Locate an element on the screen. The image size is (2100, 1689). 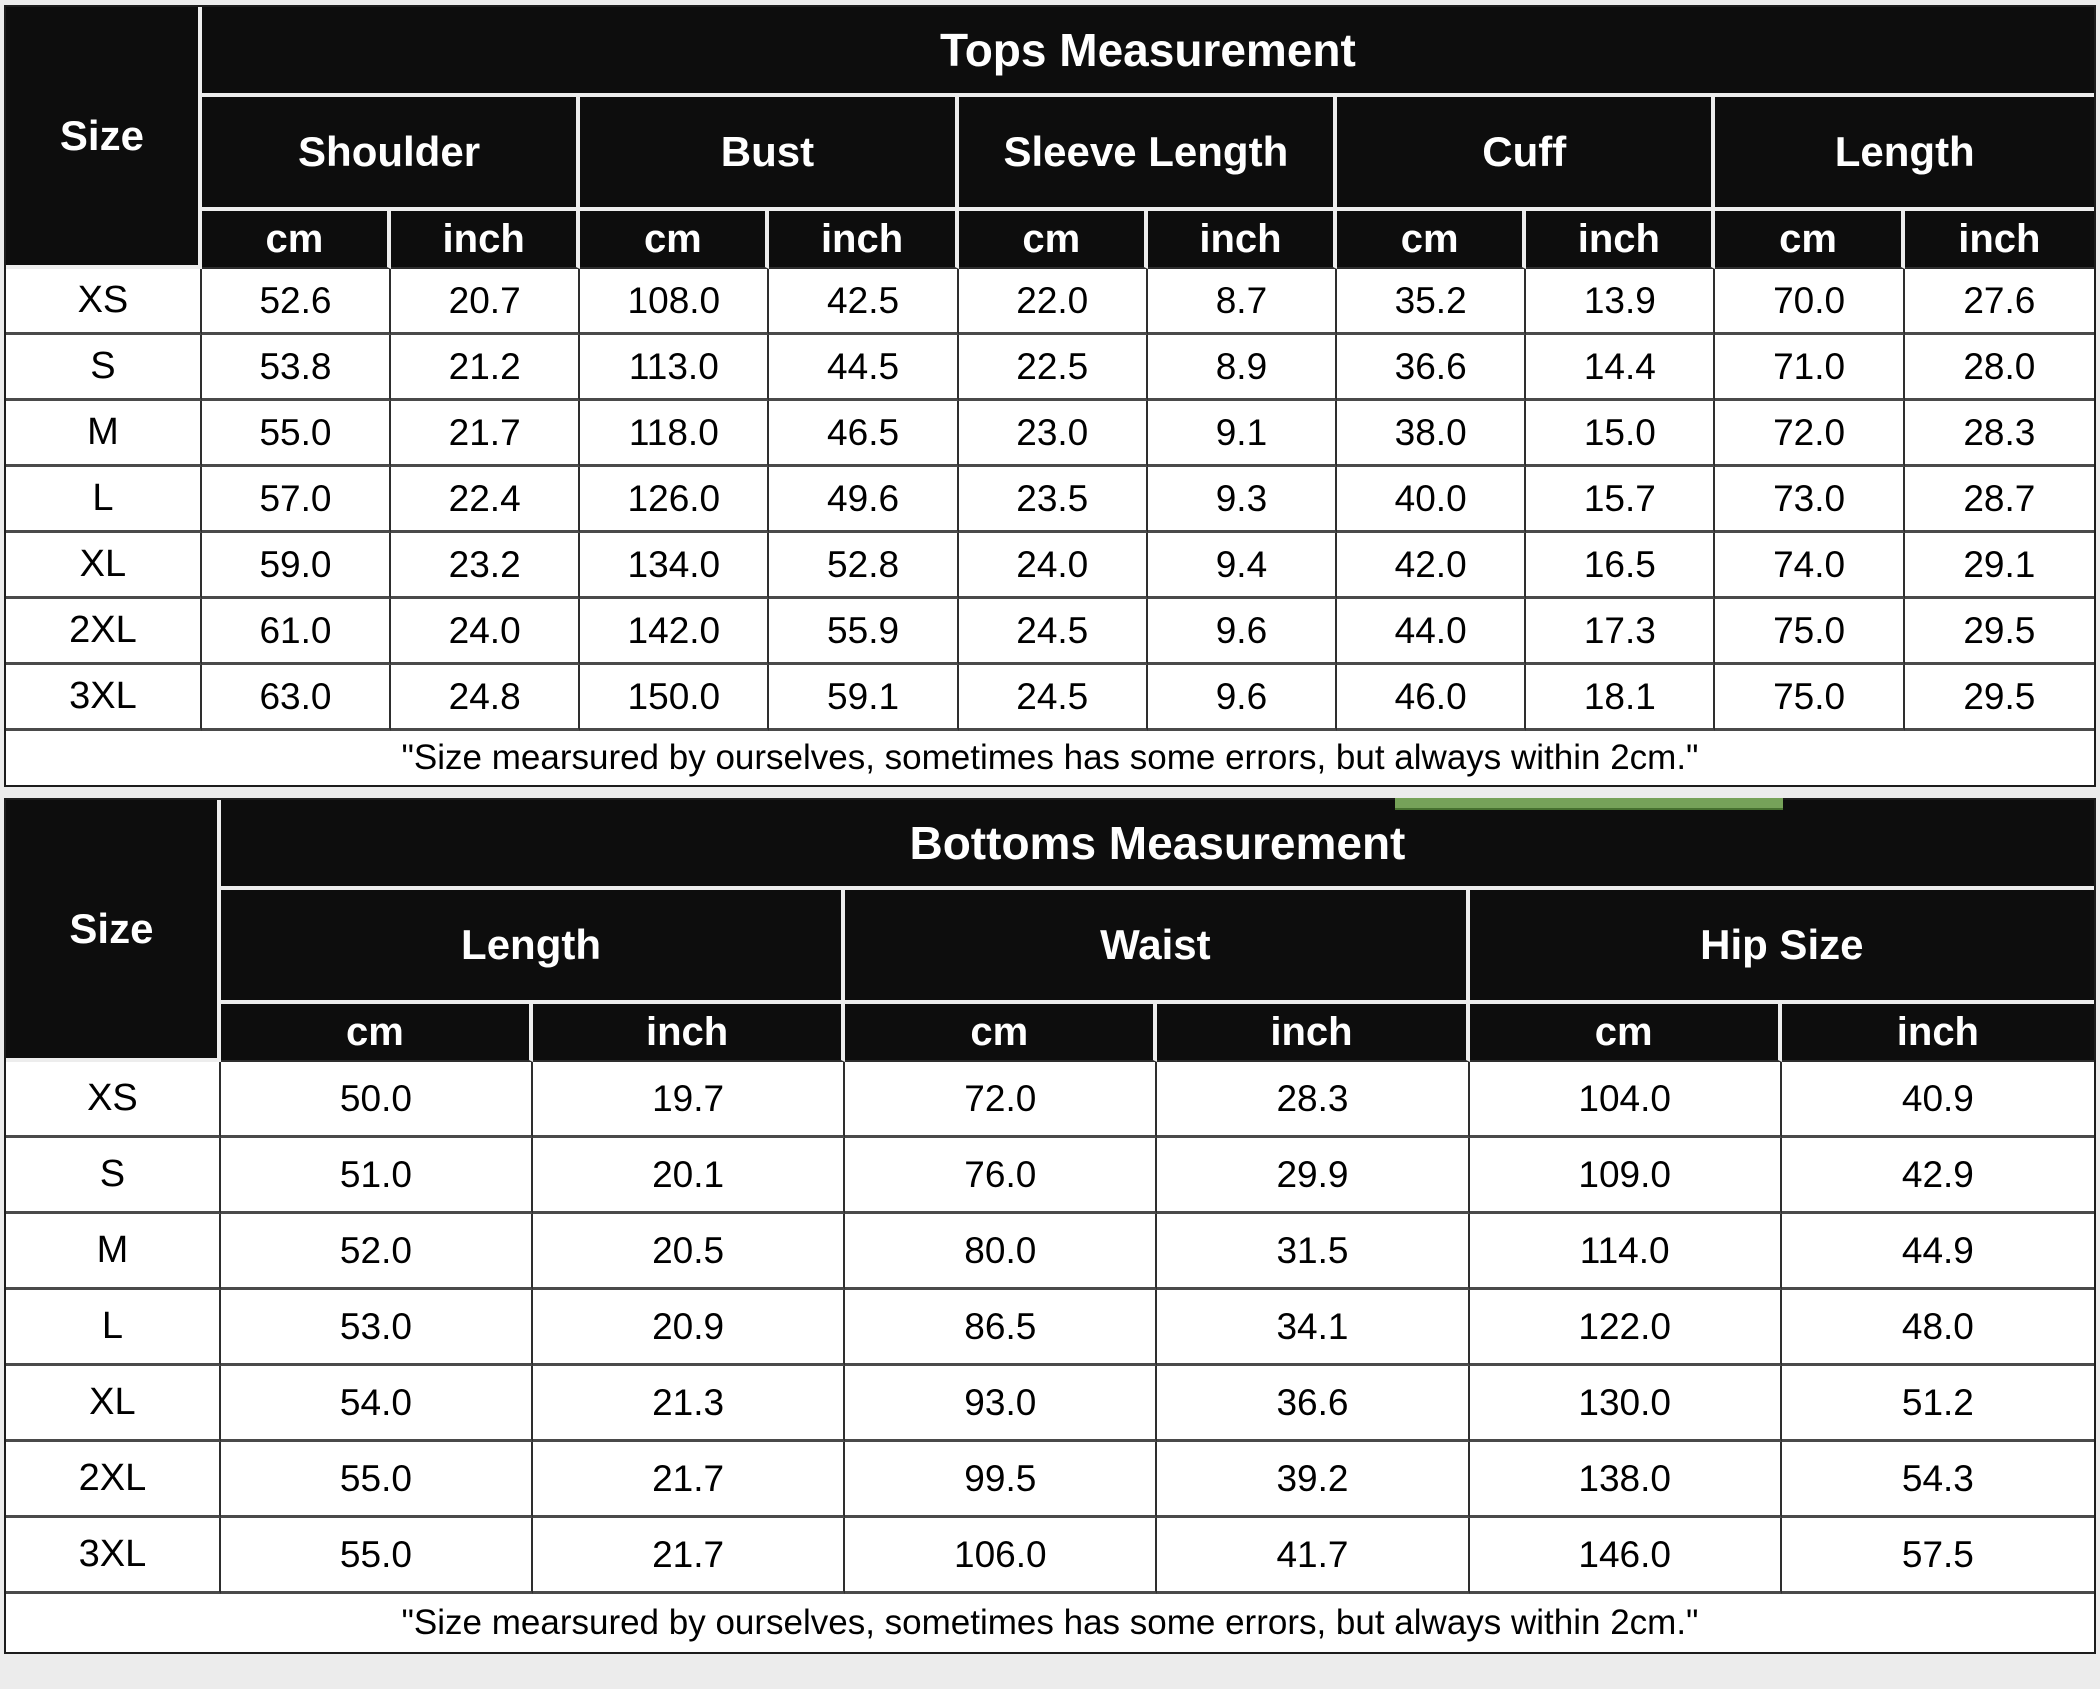
measurement-cell: 55.0 is located at coordinates (296, 434).